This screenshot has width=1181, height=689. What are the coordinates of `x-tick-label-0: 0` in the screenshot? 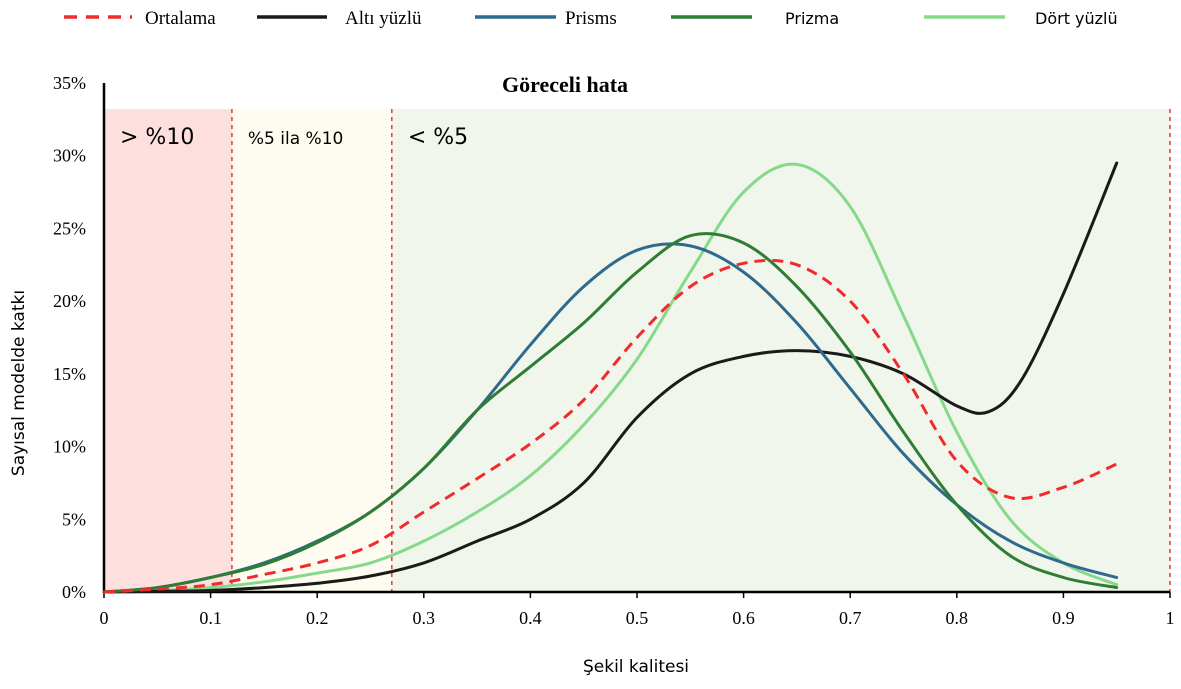 It's located at (104, 618).